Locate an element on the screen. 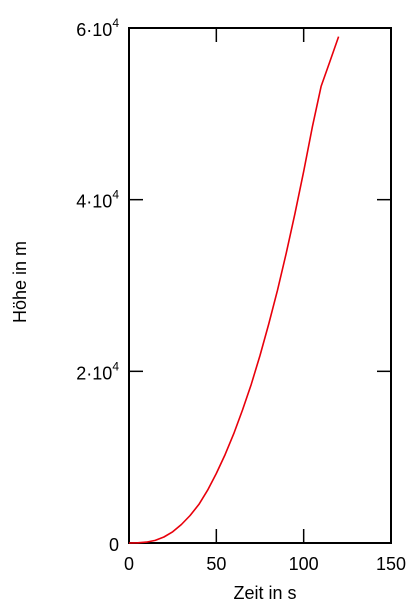  y-tick-mantissa: 0 is located at coordinates (114, 545).